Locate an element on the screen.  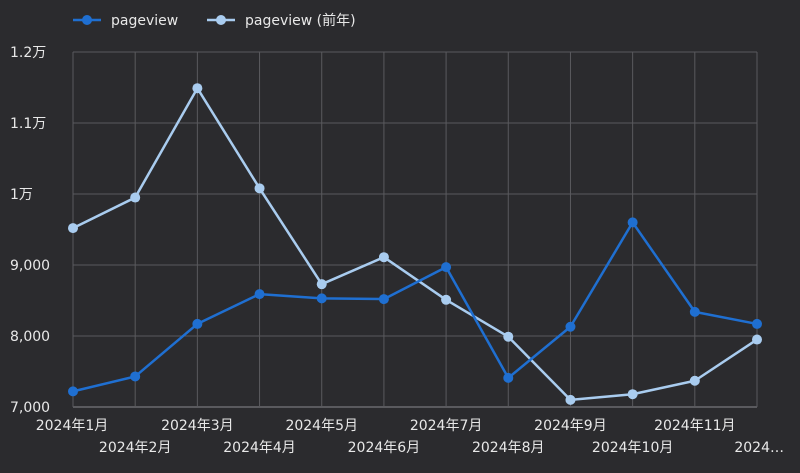
y-tick-label: 1万 is located at coordinates (21, 195).